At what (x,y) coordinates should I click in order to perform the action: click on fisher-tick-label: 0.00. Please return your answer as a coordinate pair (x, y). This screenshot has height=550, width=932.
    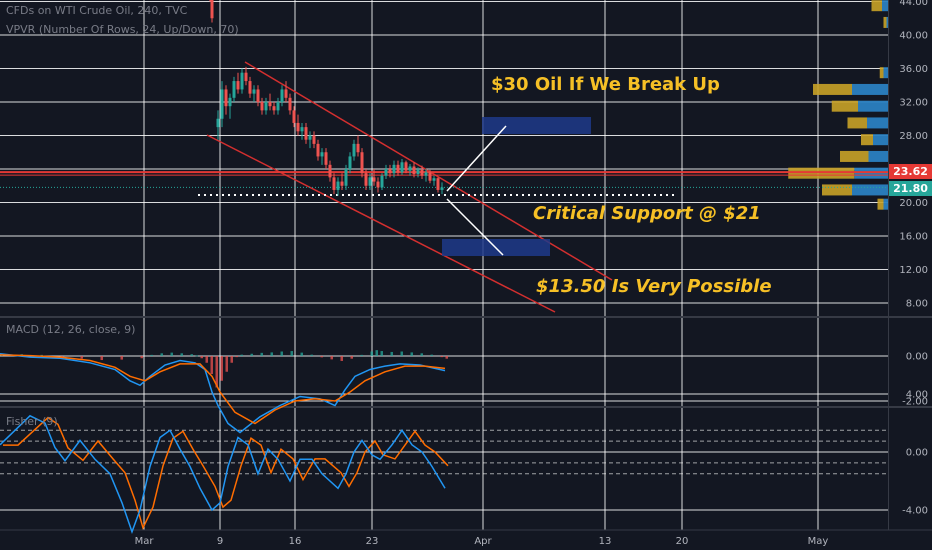
    Looking at the image, I should click on (917, 453).